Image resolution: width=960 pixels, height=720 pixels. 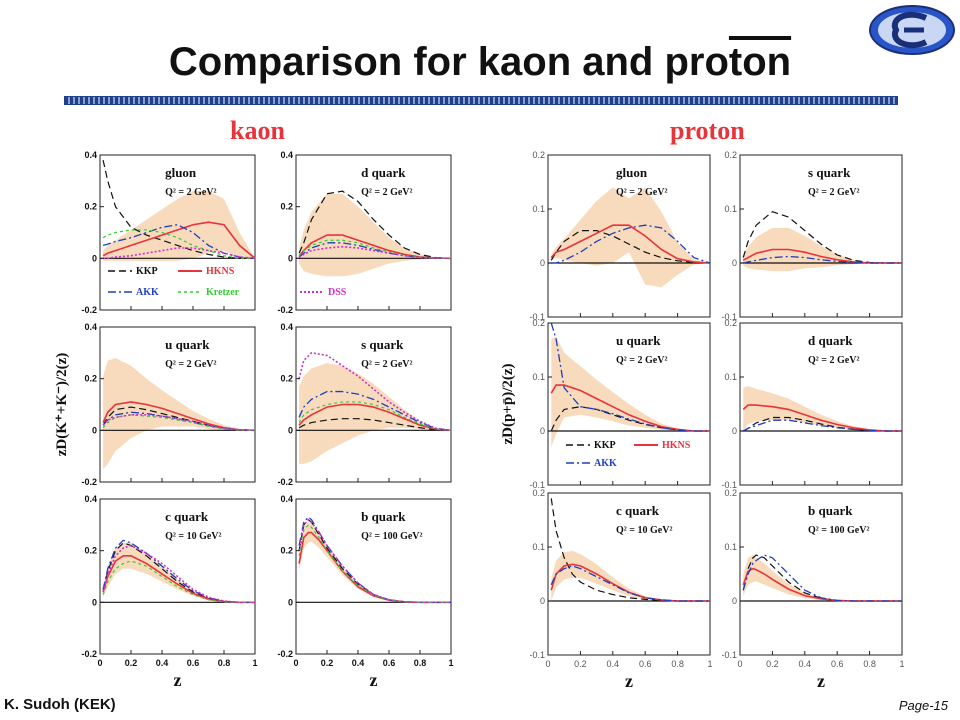 I want to click on legend-label-dss: DSS, so click(x=337, y=292).